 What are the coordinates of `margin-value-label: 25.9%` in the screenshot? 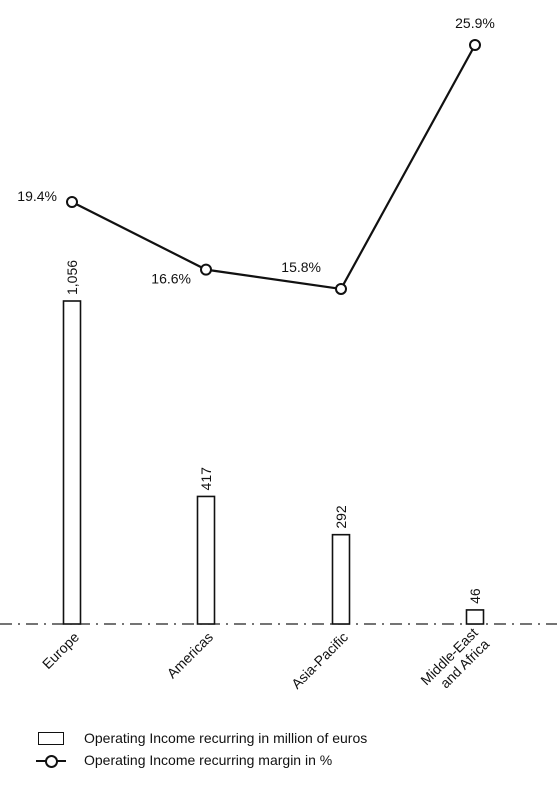 It's located at (475, 23).